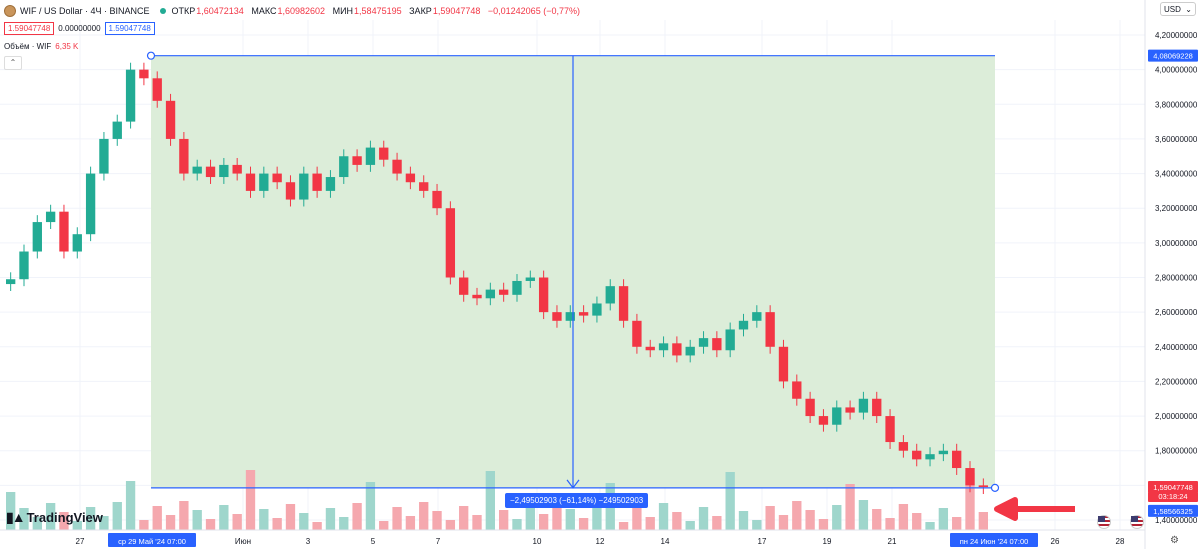 This screenshot has width=1200, height=549. I want to click on start-date-badge: ср 29 Май '24 07:00, so click(152, 541).